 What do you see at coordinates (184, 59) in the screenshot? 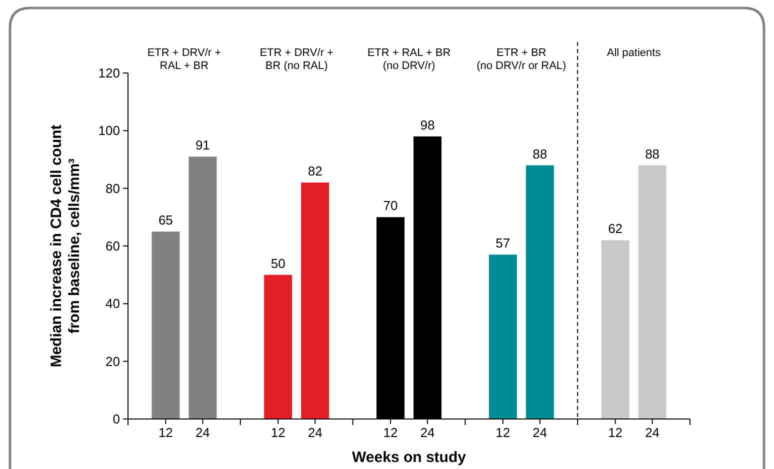
I see `text: ETR + DRV/r + RAL + BR` at bounding box center [184, 59].